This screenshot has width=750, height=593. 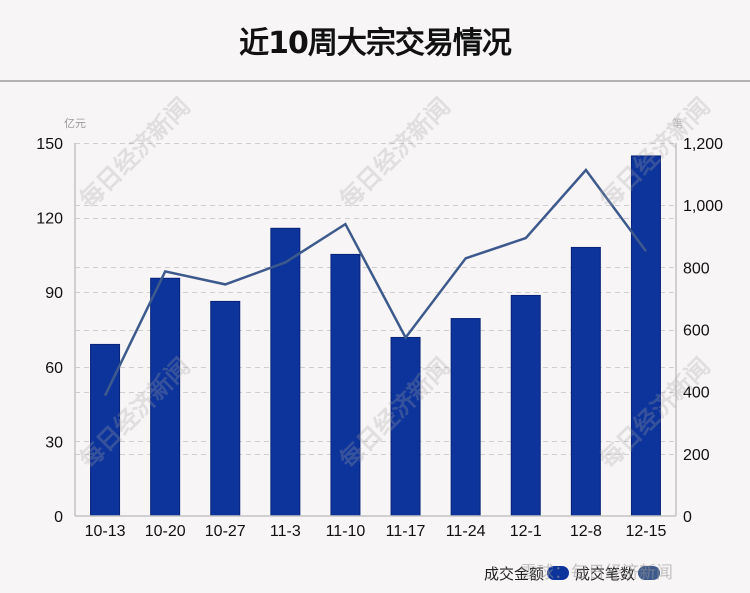 What do you see at coordinates (687, 517) in the screenshot?
I see `right-tick-label: 0` at bounding box center [687, 517].